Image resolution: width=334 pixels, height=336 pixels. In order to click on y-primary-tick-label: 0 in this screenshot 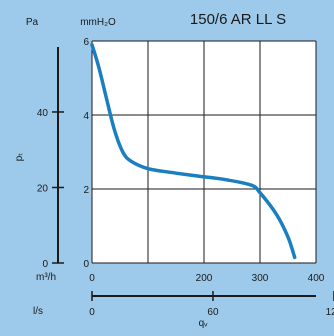, I will do `click(86, 264)`.